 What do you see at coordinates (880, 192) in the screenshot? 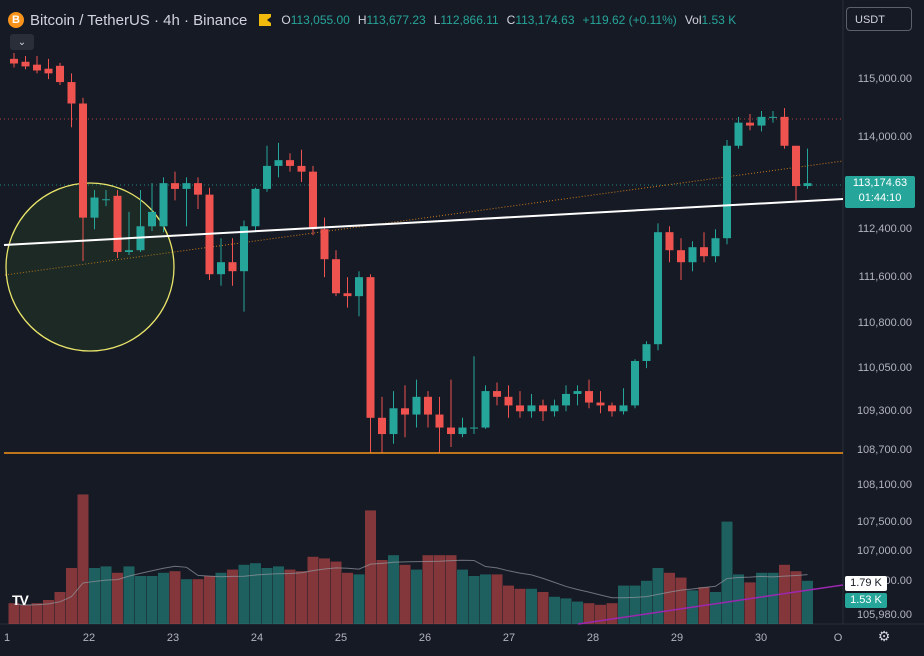
I see `last-price-tag: 113,174.63 01:44:10` at bounding box center [880, 192].